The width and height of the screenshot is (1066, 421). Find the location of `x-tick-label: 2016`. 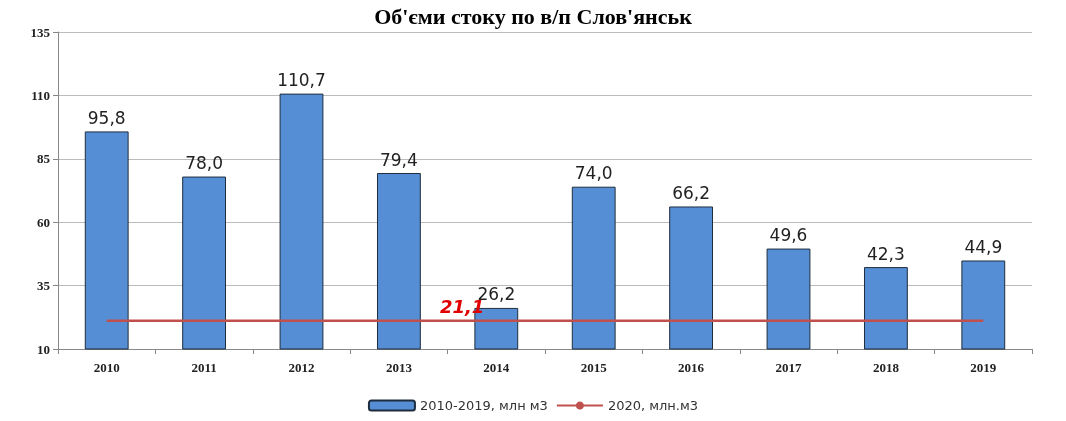

x-tick-label: 2016 is located at coordinates (691, 367).